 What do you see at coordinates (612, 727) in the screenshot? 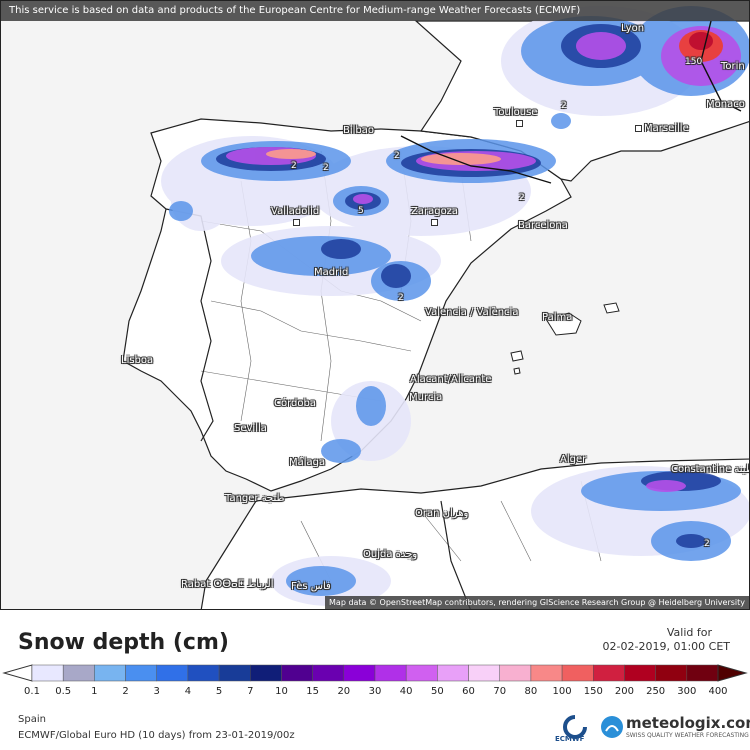
I see `meteologix-logo-icon` at bounding box center [612, 727].